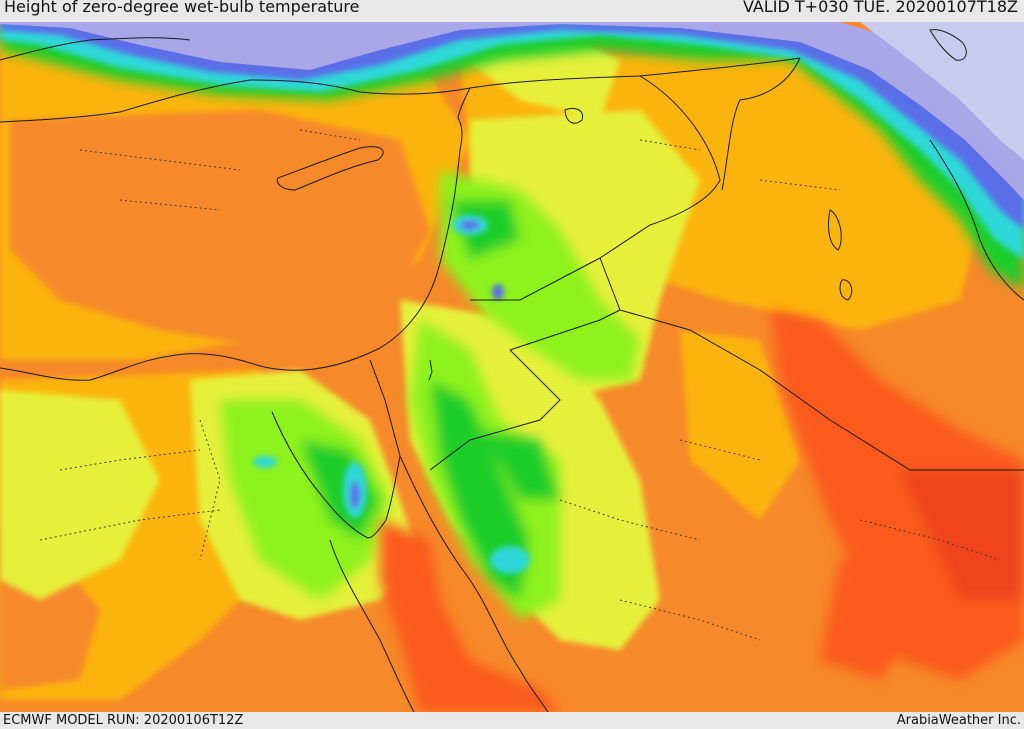 The width and height of the screenshot is (1024, 729). Describe the element at coordinates (574, 115) in the screenshot. I see `coastline-lake-van` at that location.